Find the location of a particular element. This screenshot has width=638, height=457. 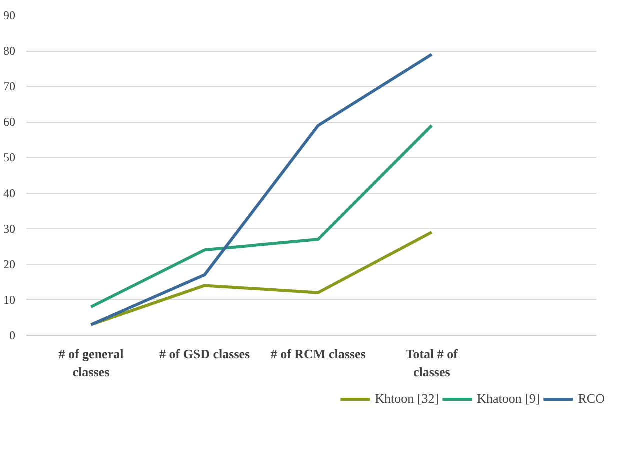

y-tick-label: 60 is located at coordinates (10, 122).